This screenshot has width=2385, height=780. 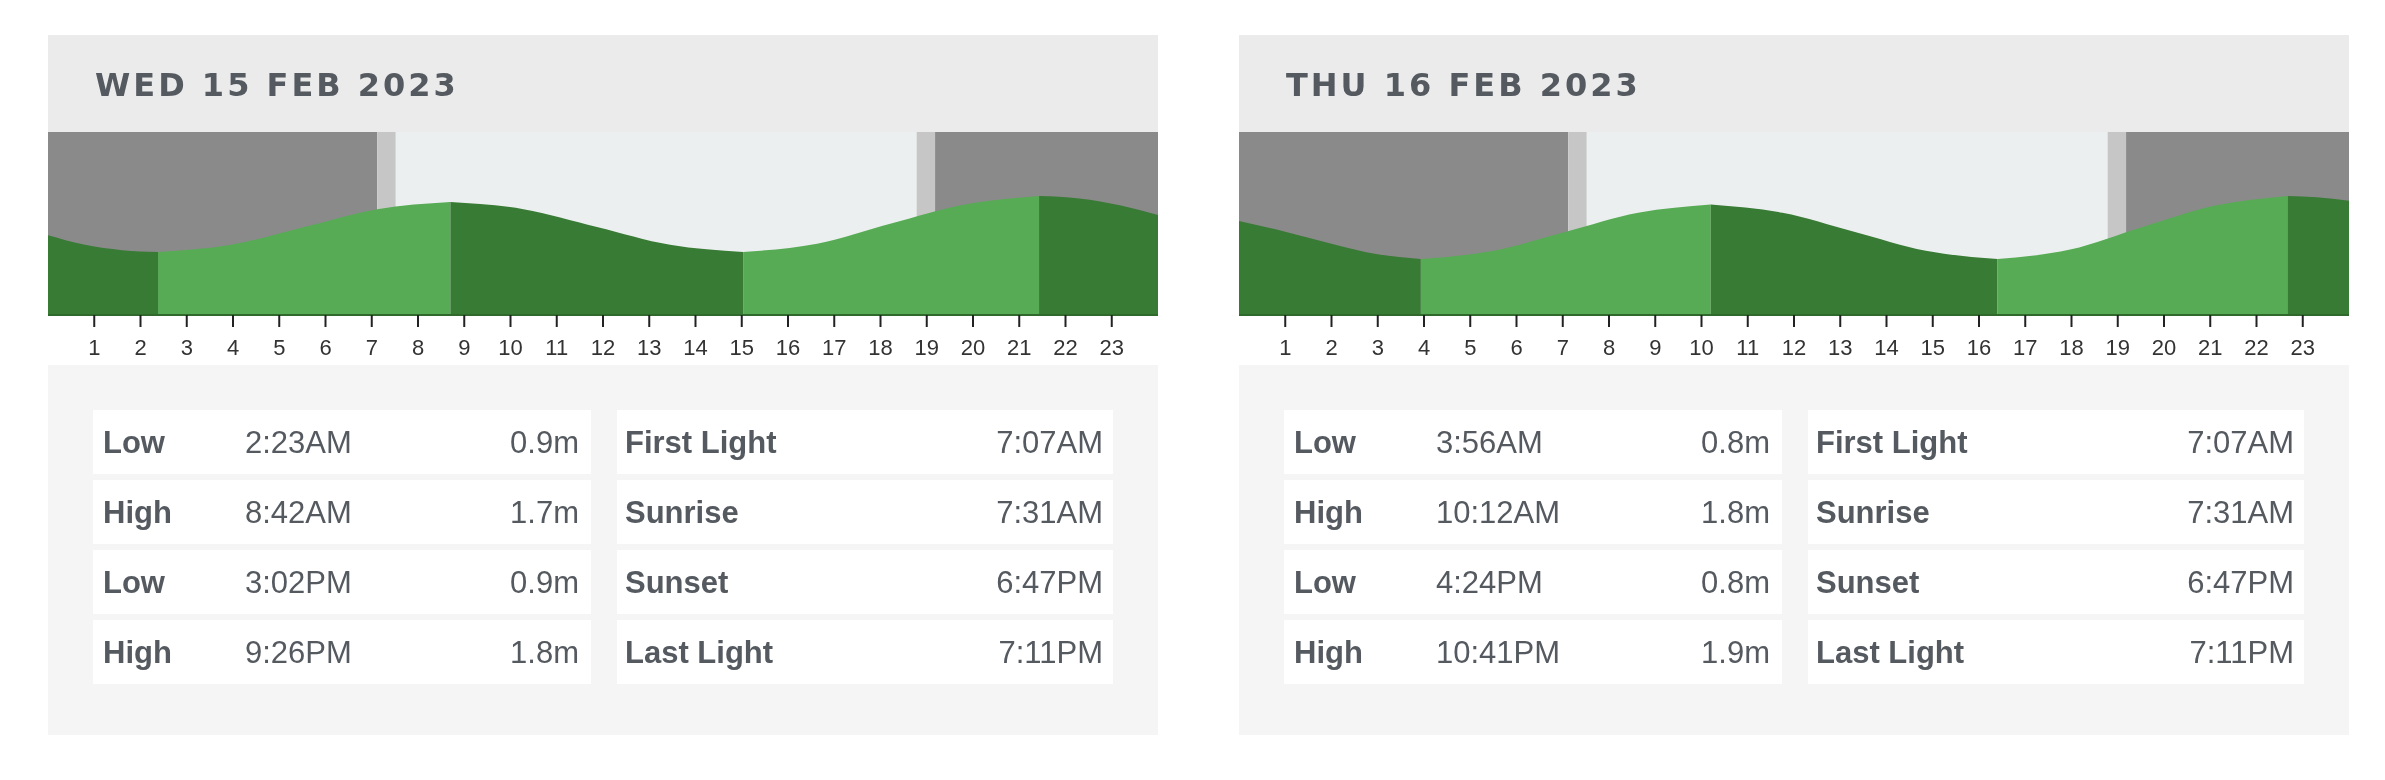 What do you see at coordinates (277, 85) in the screenshot?
I see `chart-title: WED 15 FEB 2023` at bounding box center [277, 85].